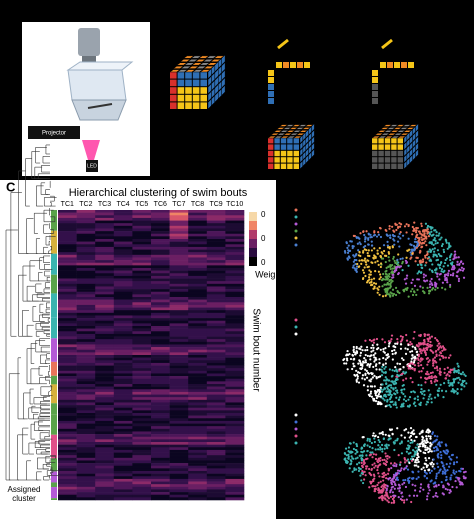  What do you see at coordinates (24, 489) in the screenshot?
I see `cluster-label: Assigned` at bounding box center [24, 489].